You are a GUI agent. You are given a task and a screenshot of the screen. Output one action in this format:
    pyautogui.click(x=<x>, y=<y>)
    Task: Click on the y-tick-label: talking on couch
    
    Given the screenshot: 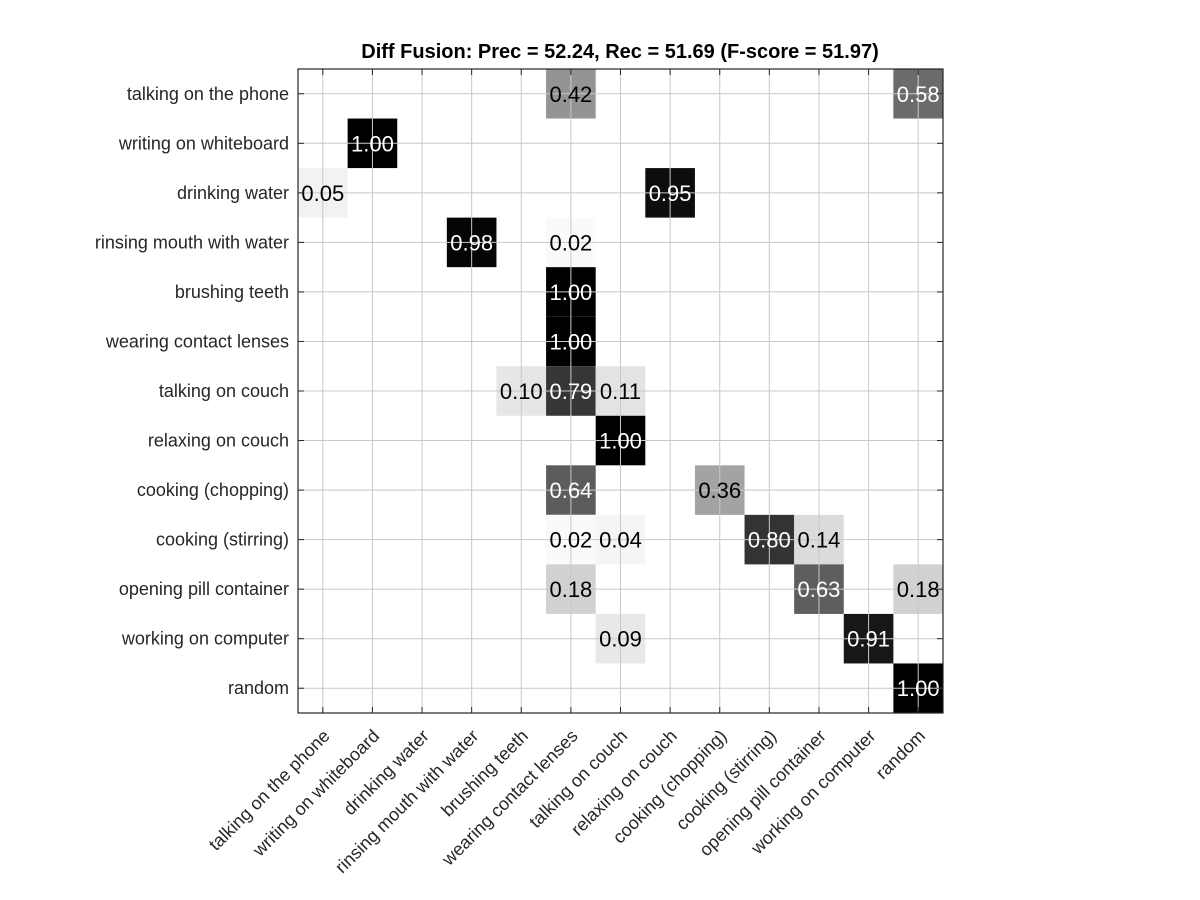 What is the action you would take?
    pyautogui.click(x=224, y=391)
    